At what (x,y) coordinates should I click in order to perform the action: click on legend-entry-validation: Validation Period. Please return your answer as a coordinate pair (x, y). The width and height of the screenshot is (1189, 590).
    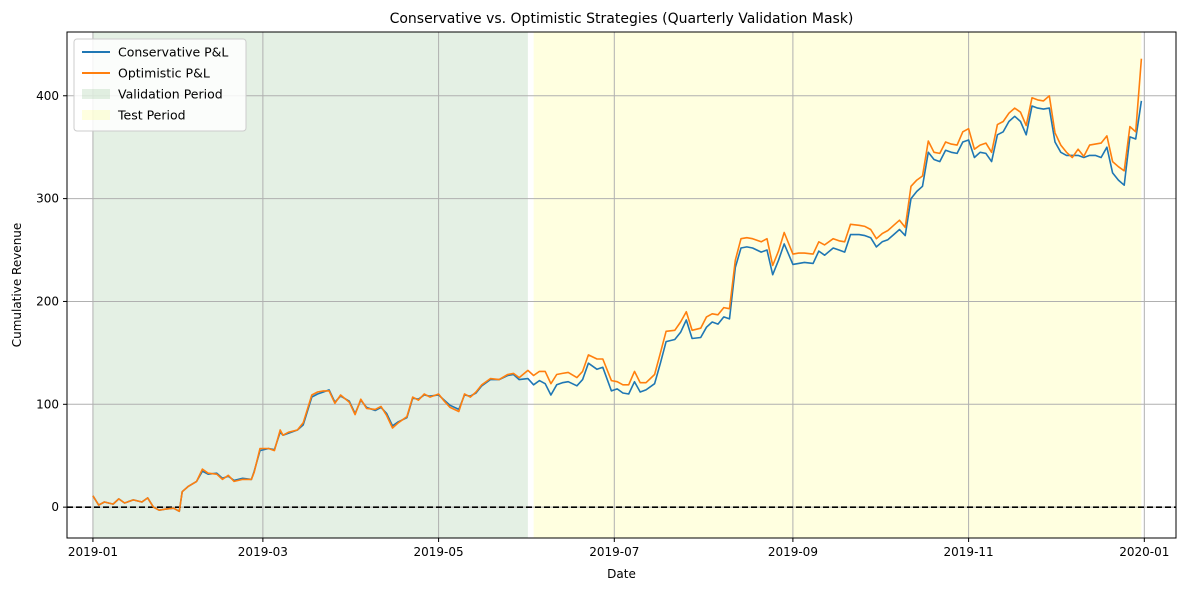
    Looking at the image, I should click on (152, 94).